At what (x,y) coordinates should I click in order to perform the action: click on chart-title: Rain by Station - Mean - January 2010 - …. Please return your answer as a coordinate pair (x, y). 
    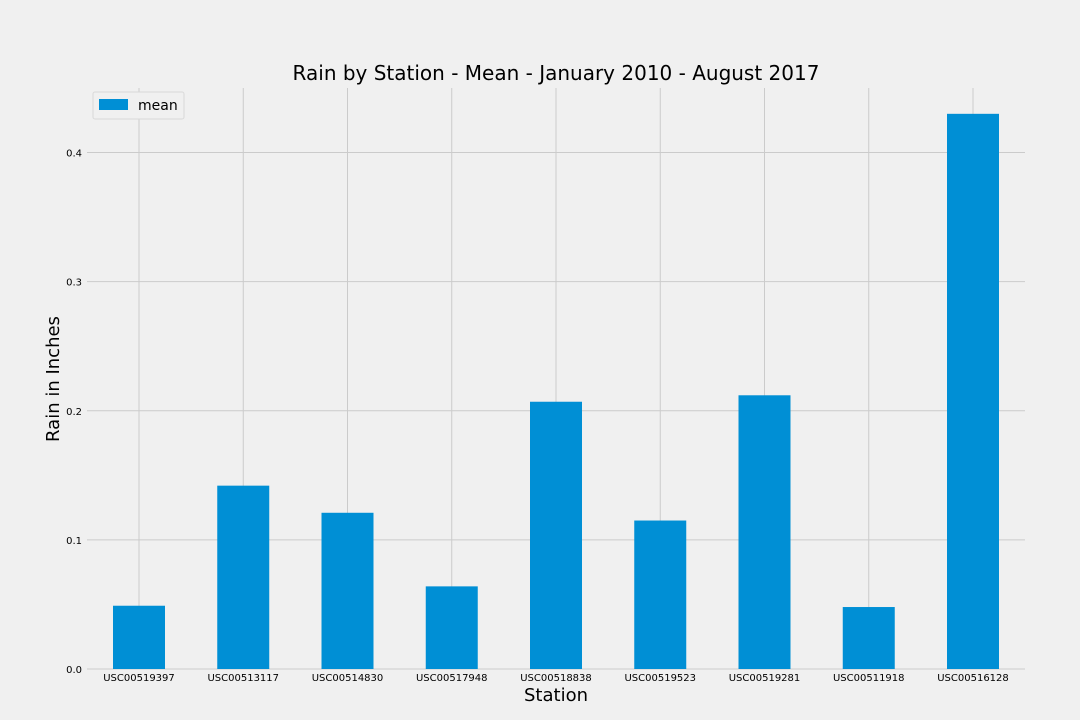
    Looking at the image, I should click on (556, 73).